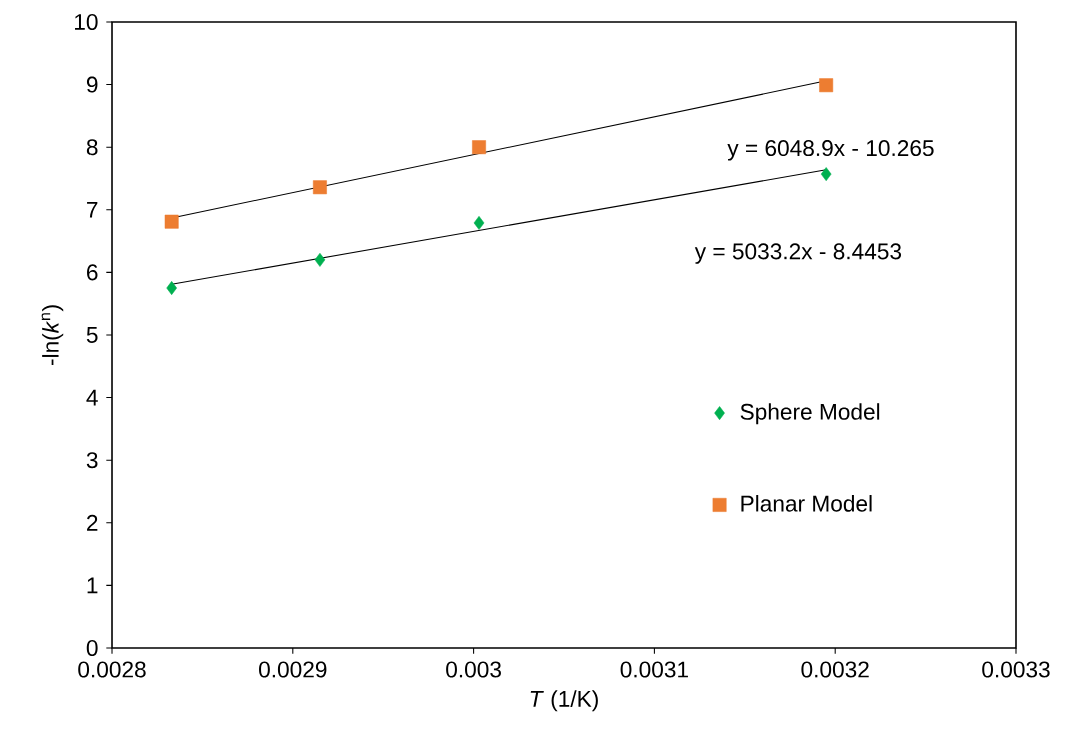  Describe the element at coordinates (654, 669) in the screenshot. I see `x-tick-label: 0.0031` at that location.